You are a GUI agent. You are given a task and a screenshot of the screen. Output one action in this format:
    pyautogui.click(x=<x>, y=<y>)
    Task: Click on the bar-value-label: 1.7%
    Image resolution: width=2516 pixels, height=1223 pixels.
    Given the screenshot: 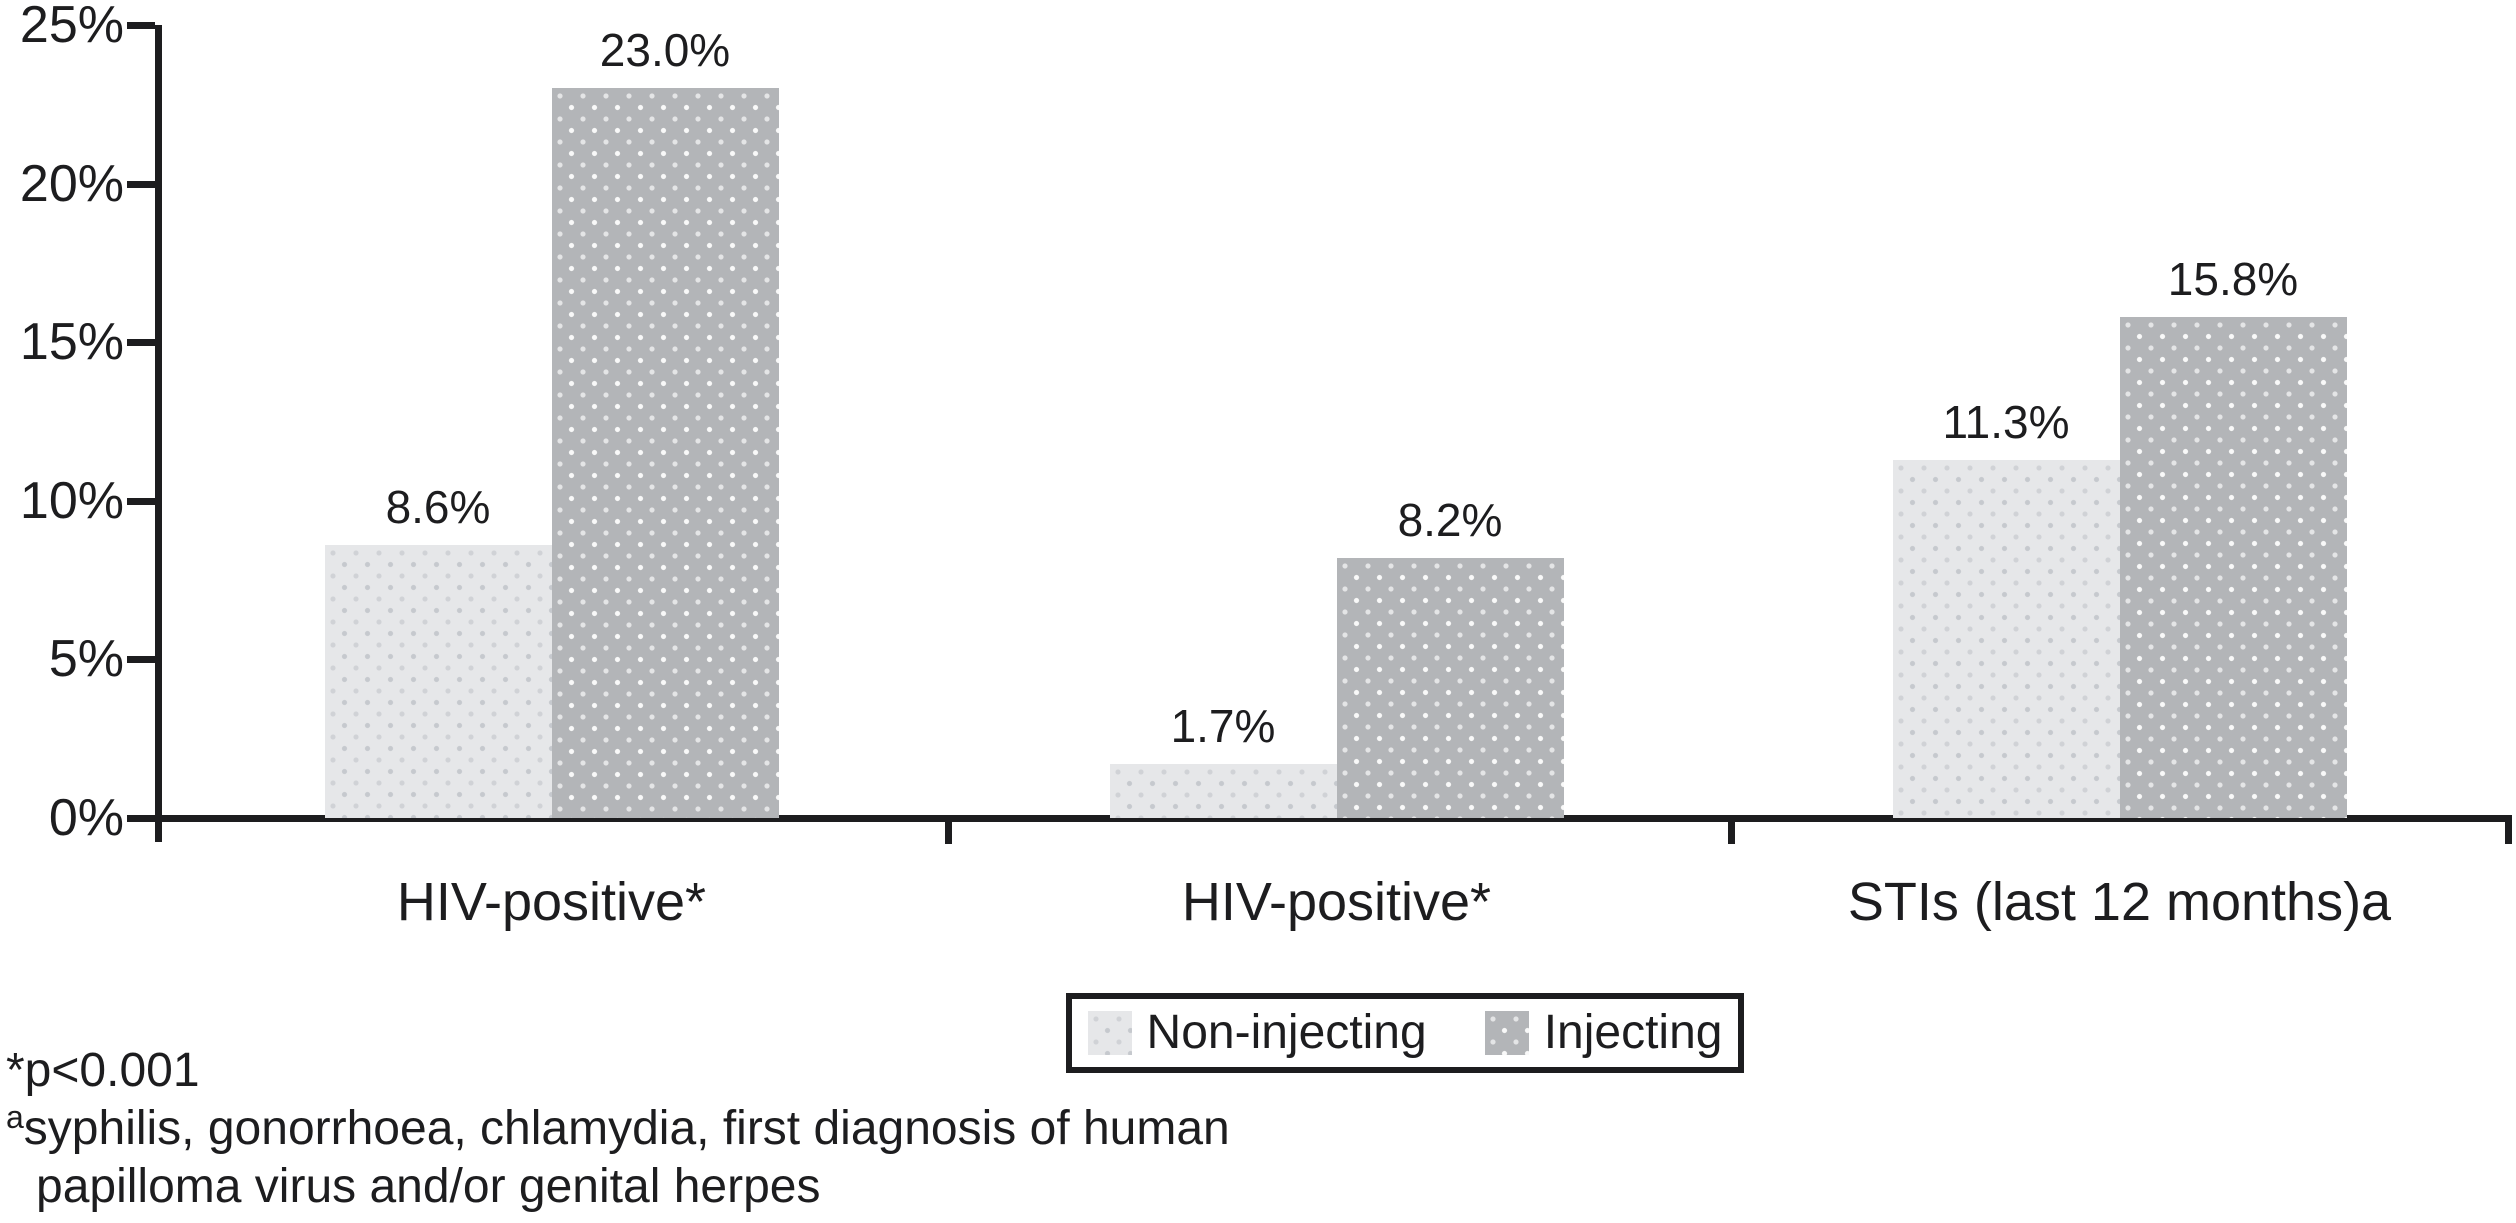 What is the action you would take?
    pyautogui.click(x=1223, y=726)
    